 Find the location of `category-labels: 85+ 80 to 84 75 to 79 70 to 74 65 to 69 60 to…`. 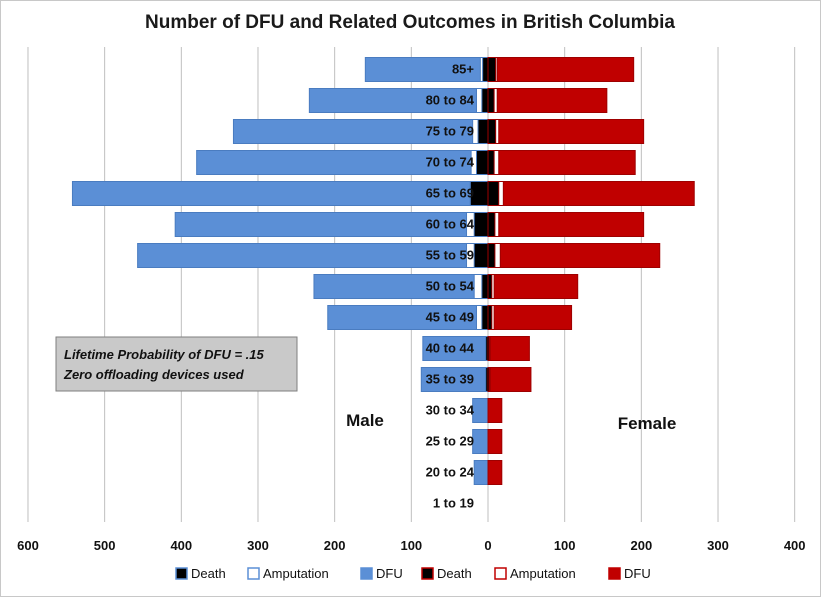

category-labels: 85+ 80 to 84 75 to 79 70 to 74 65 to 69 60 to… is located at coordinates (450, 286).